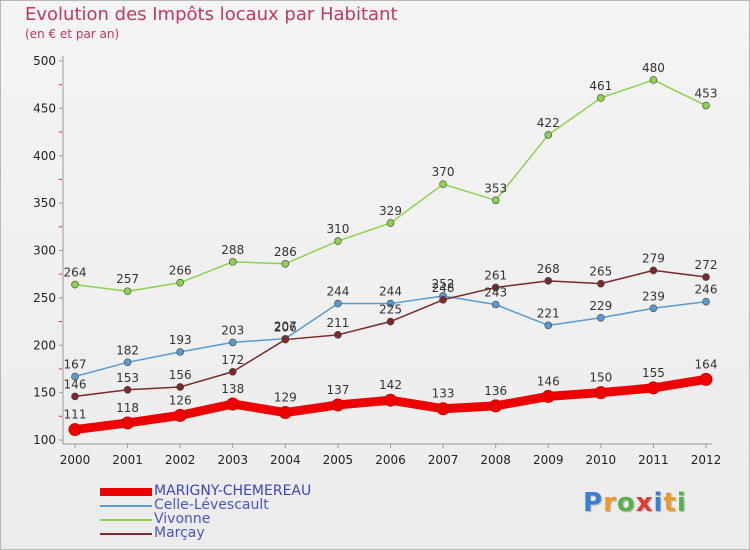 This screenshot has width=750, height=550. What do you see at coordinates (390, 385) in the screenshot?
I see `data-label: 142` at bounding box center [390, 385].